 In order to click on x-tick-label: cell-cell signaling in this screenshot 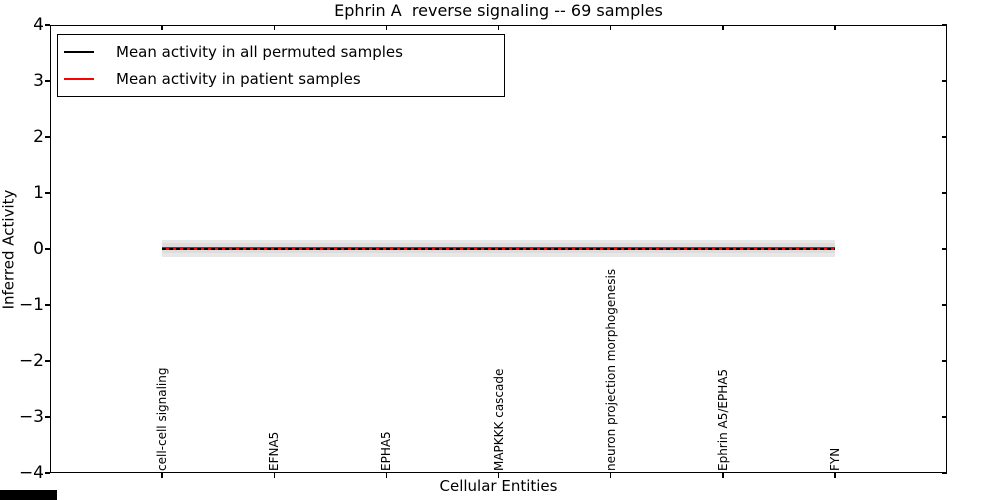, I will do `click(162, 419)`.